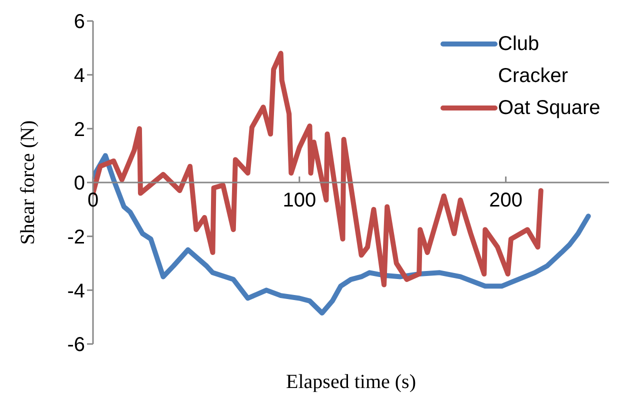  Describe the element at coordinates (79, 129) in the screenshot. I see `y-tick-label: 2` at that location.